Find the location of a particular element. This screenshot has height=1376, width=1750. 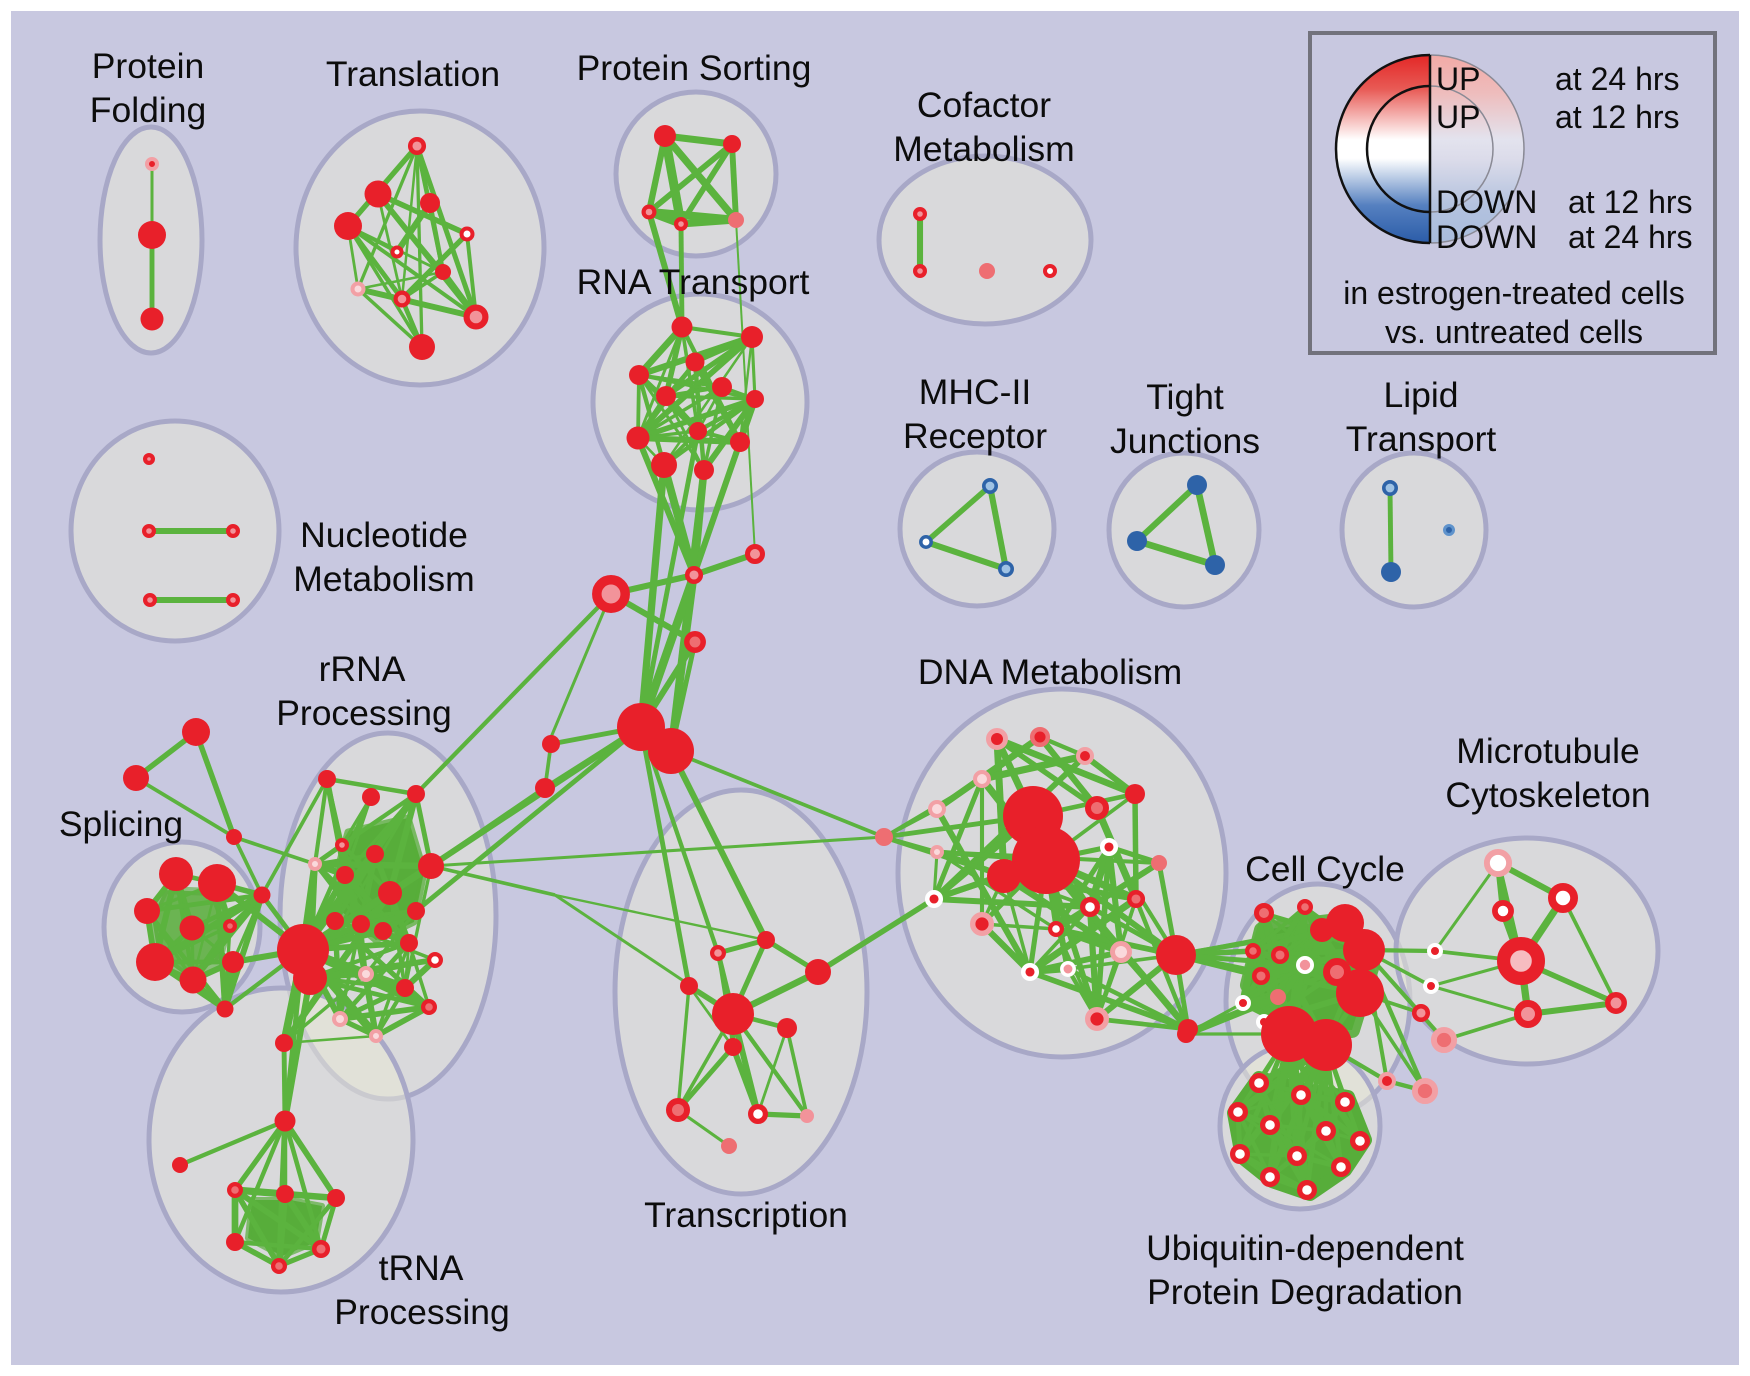

svg-text: Nucleotide is located at coordinates (384, 535).